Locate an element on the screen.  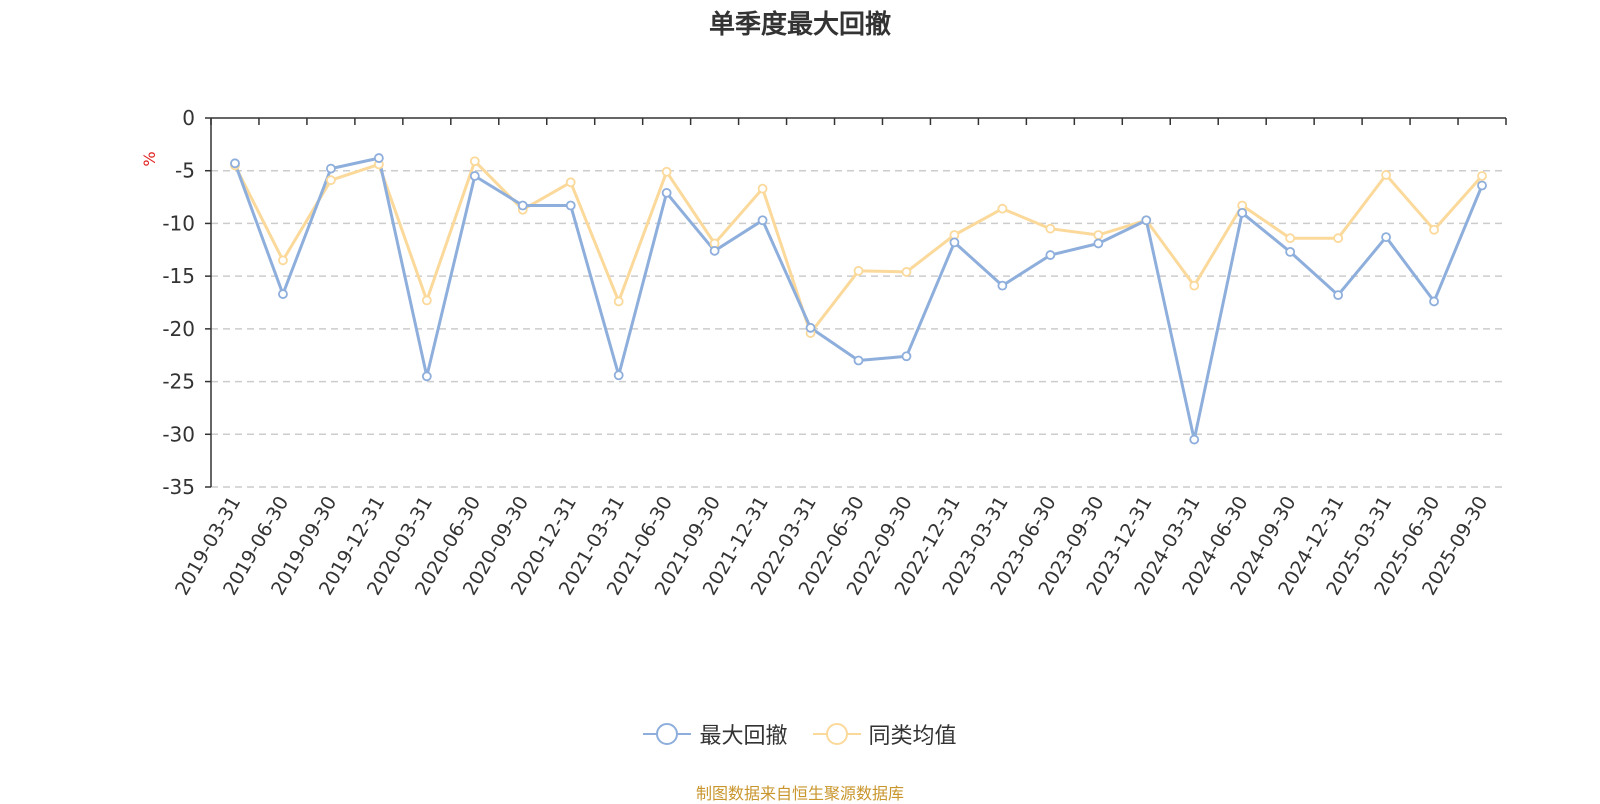
y-tick-label: -30 is located at coordinates (178, 434).